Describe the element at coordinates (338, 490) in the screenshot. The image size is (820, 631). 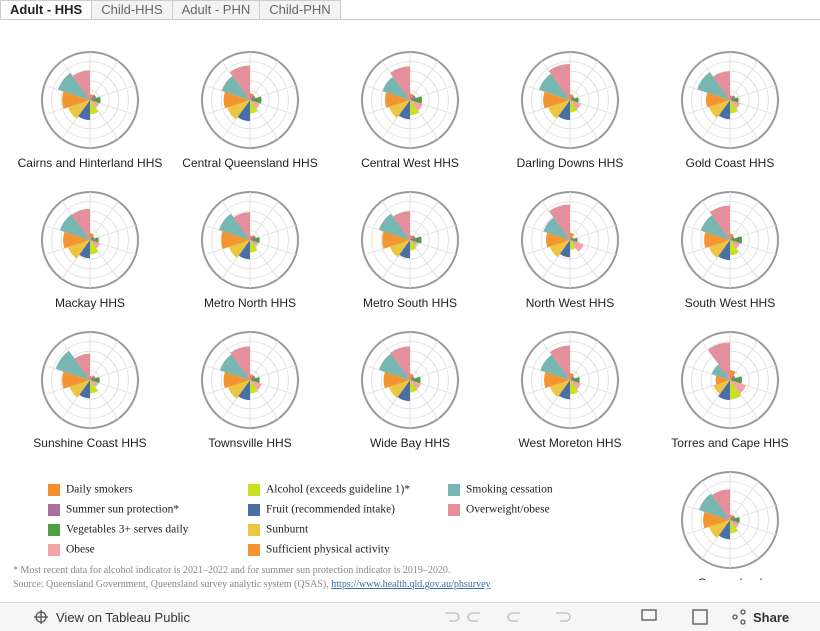
I see `legend-label: Alcohol (exceeds guideline 1)*` at that location.